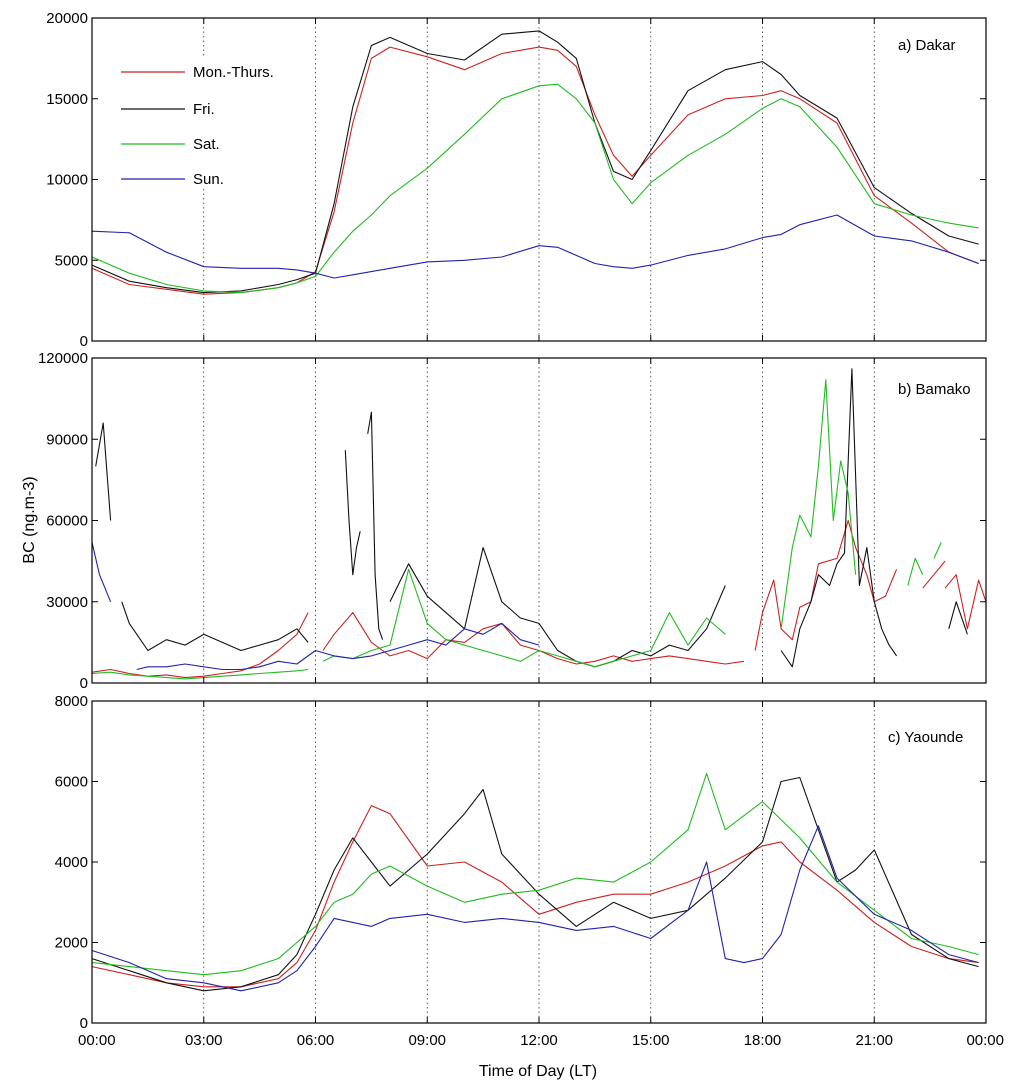 Image resolution: width=1010 pixels, height=1082 pixels. What do you see at coordinates (71, 701) in the screenshot?
I see `yaounde-ytick-label: 8000` at bounding box center [71, 701].